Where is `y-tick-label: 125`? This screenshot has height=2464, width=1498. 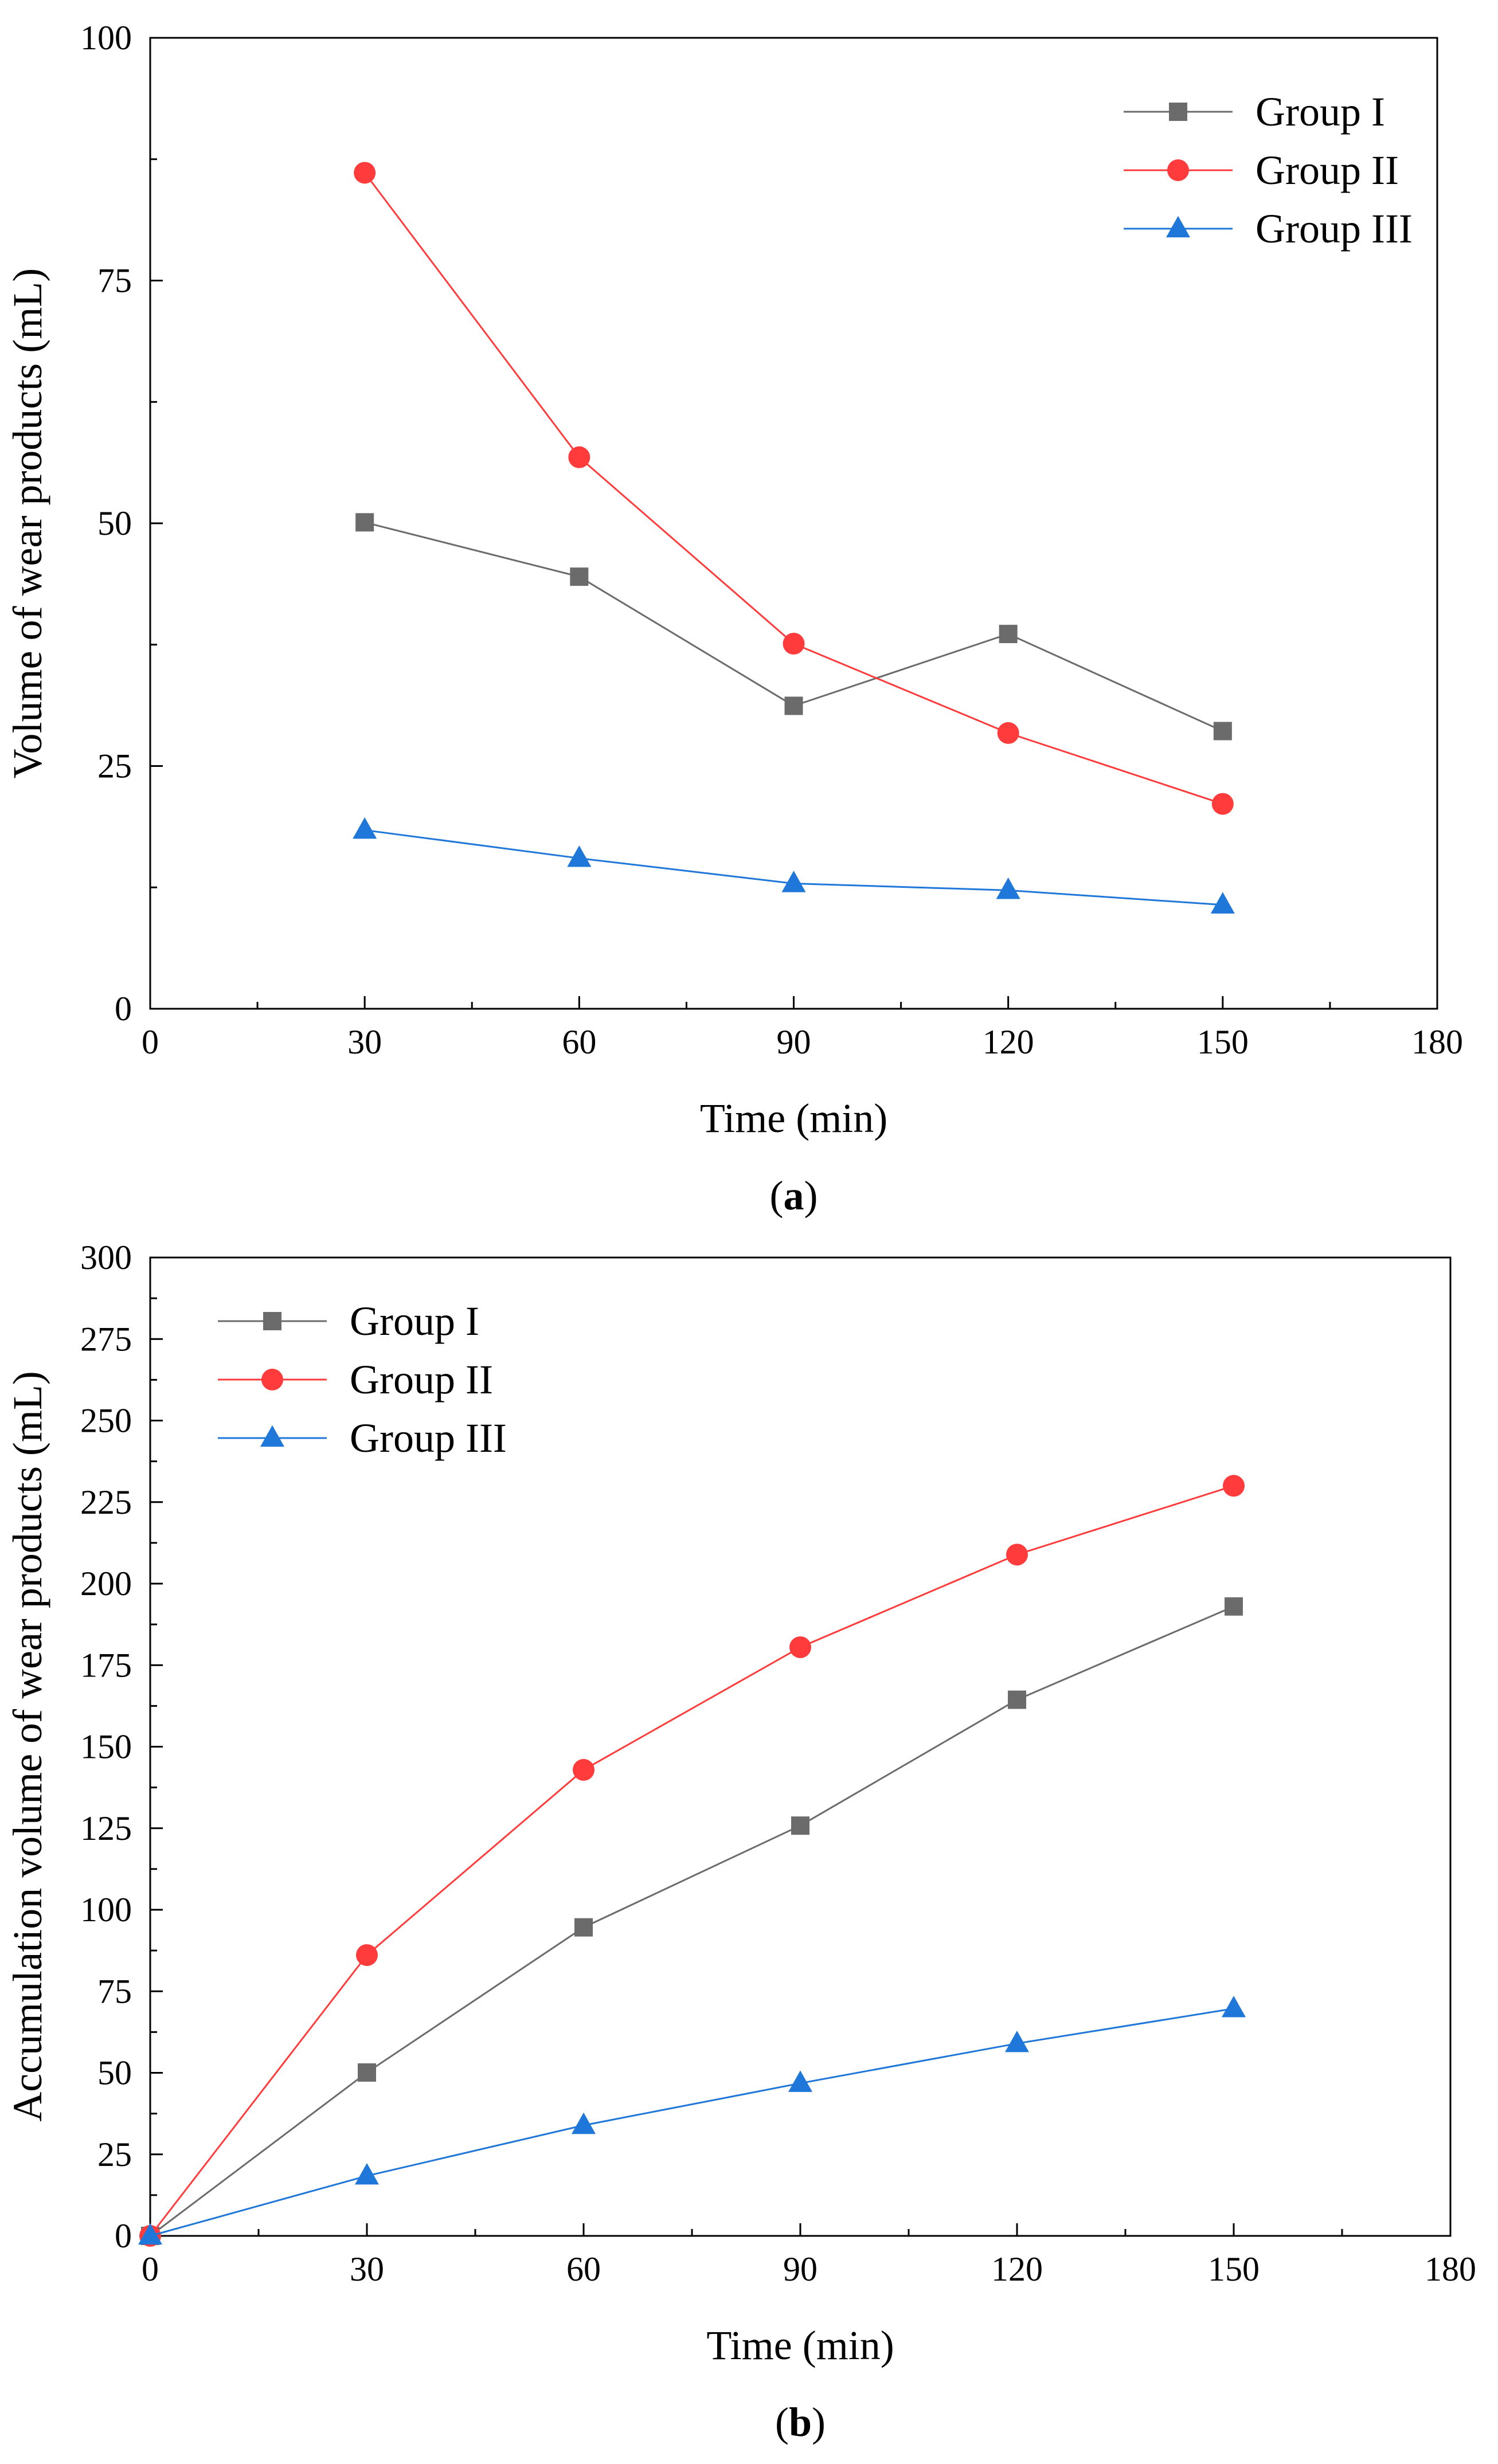
y-tick-label: 125 is located at coordinates (106, 1828).